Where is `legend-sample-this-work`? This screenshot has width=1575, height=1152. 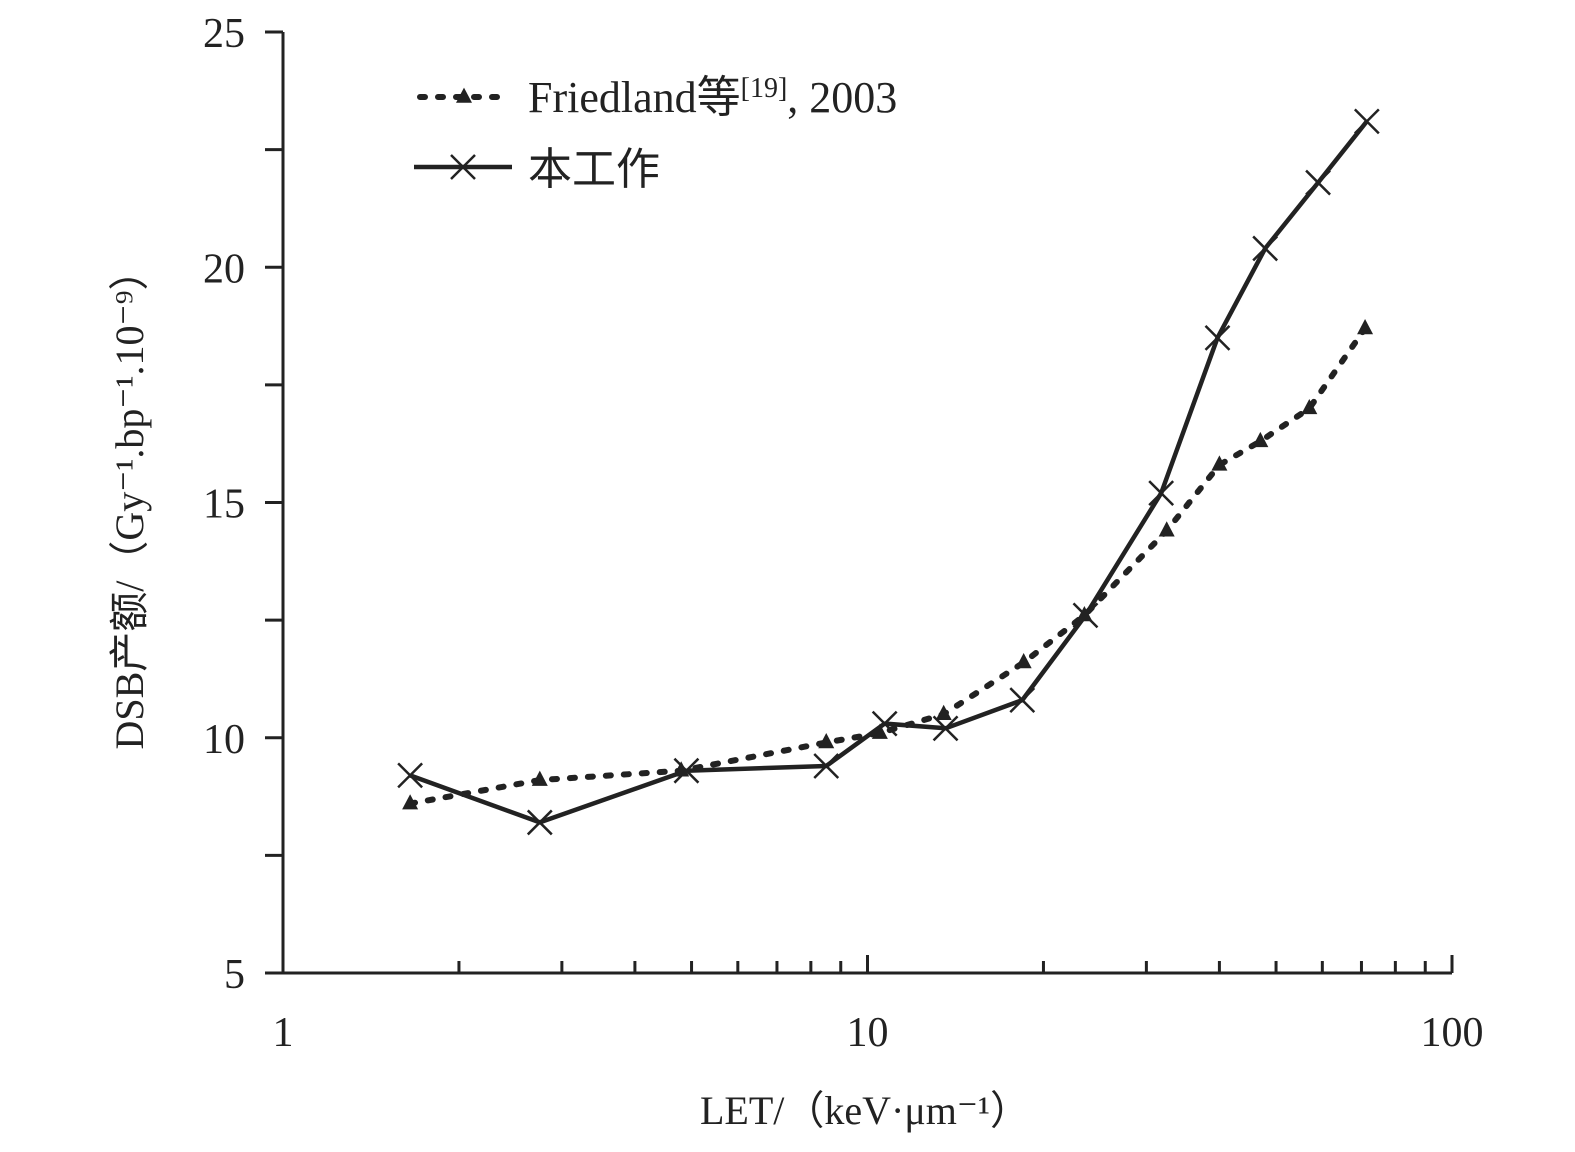 legend-sample-this-work is located at coordinates (463, 167).